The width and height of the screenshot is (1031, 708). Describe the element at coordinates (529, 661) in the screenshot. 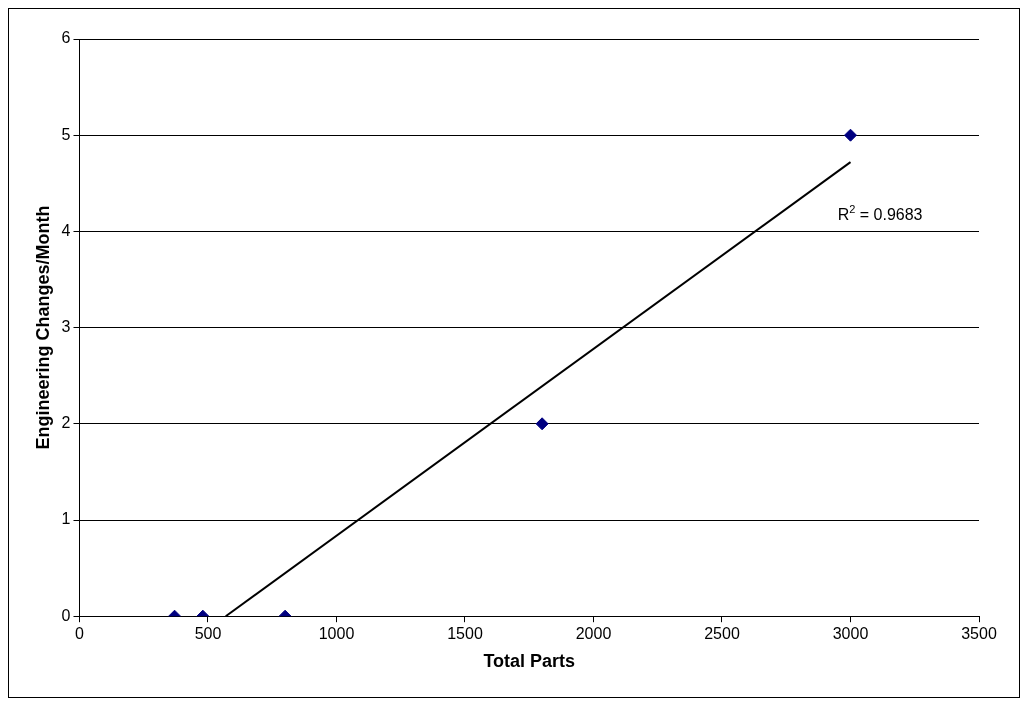

I see `x-axis-title: Total Parts` at that location.